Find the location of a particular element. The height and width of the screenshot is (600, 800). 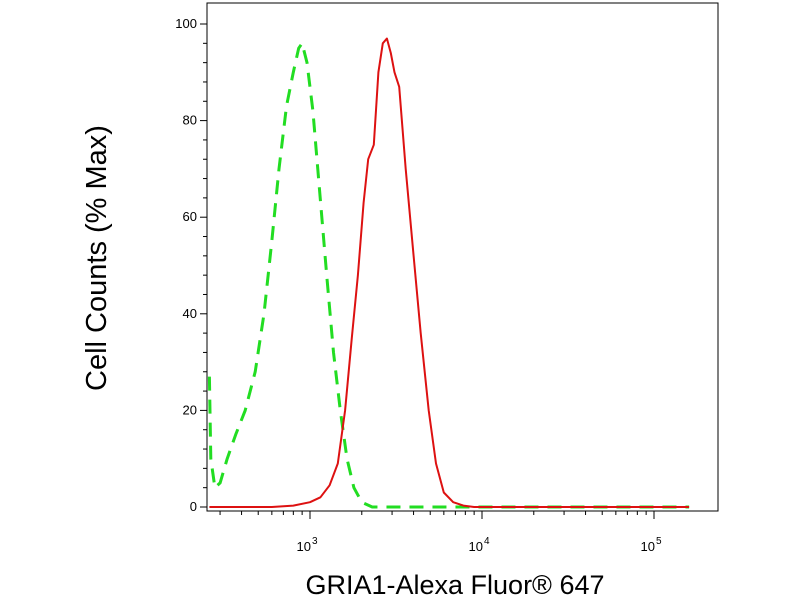

x-tick-label: 10⁴ is located at coordinates (478, 545).